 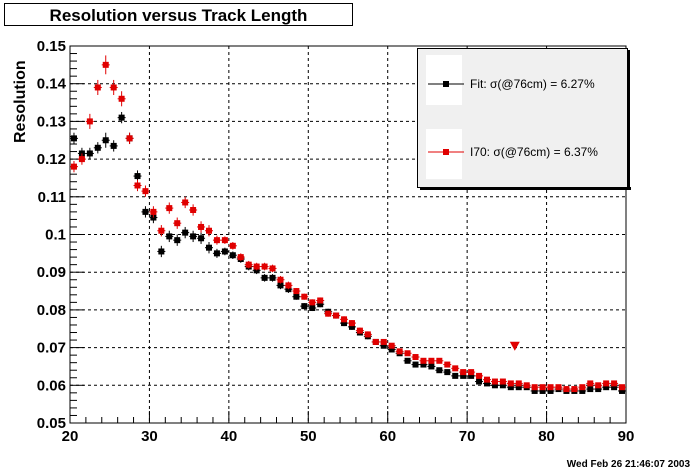 I want to click on x-tick-label: 40, so click(x=229, y=436).